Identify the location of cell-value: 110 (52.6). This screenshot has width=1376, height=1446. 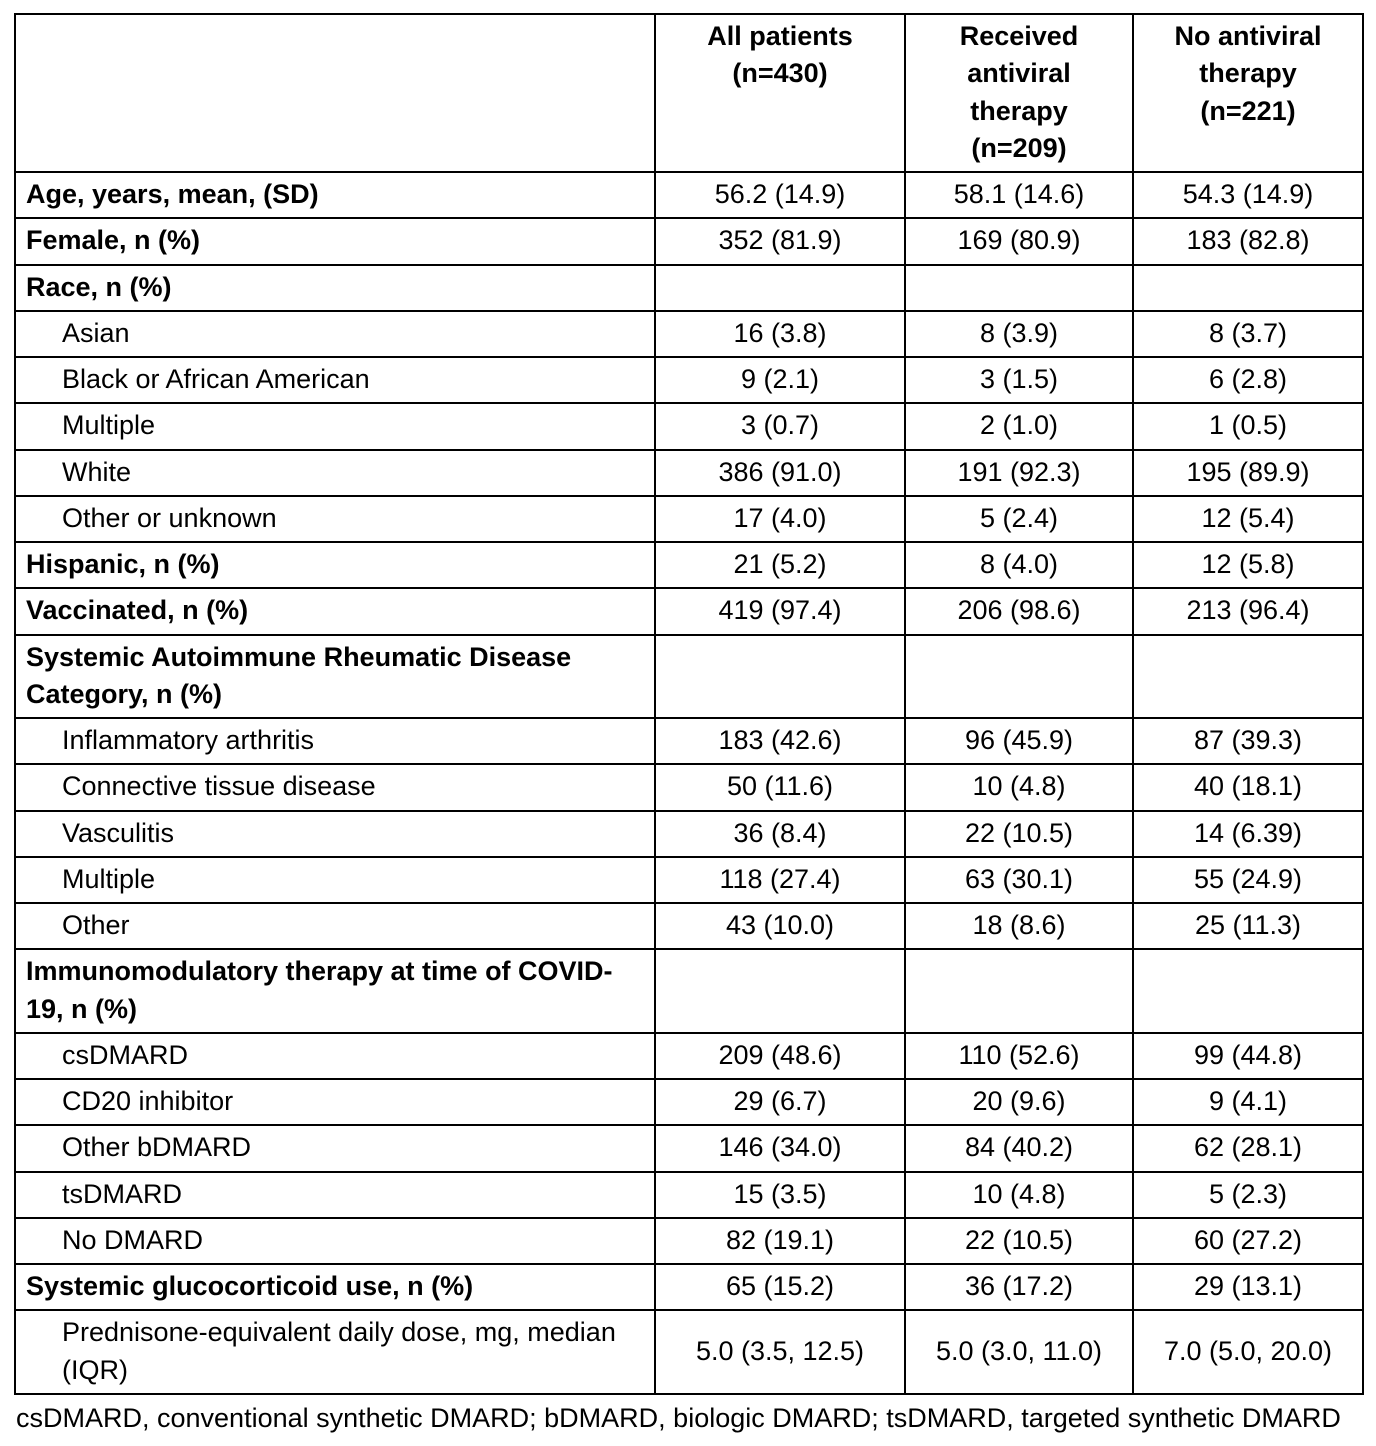
(1019, 1056).